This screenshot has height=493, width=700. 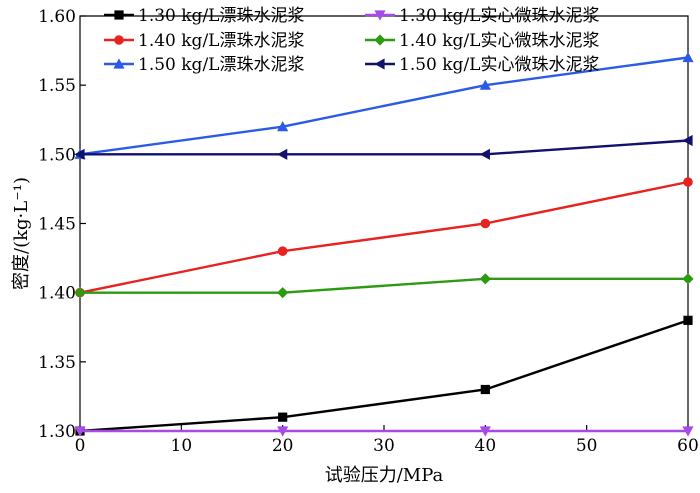 What do you see at coordinates (587, 446) in the screenshot?
I see `x-tick-label: 50` at bounding box center [587, 446].